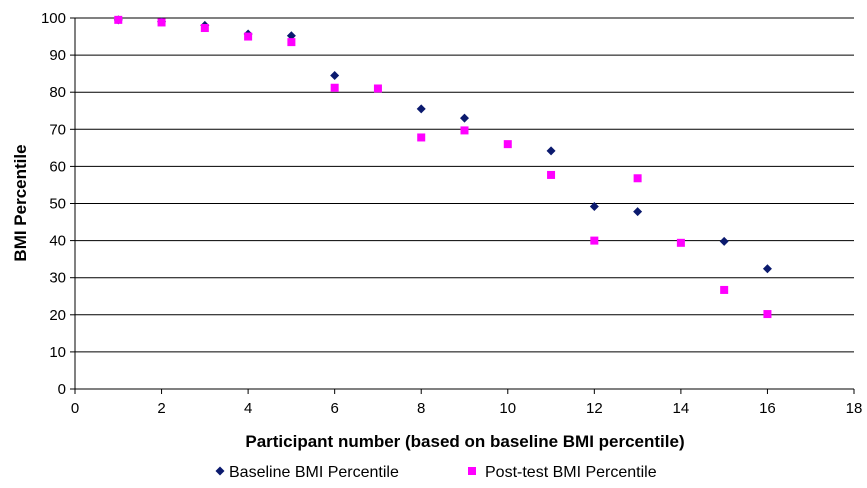  I want to click on legend-marker-post-test, so click(472, 471).